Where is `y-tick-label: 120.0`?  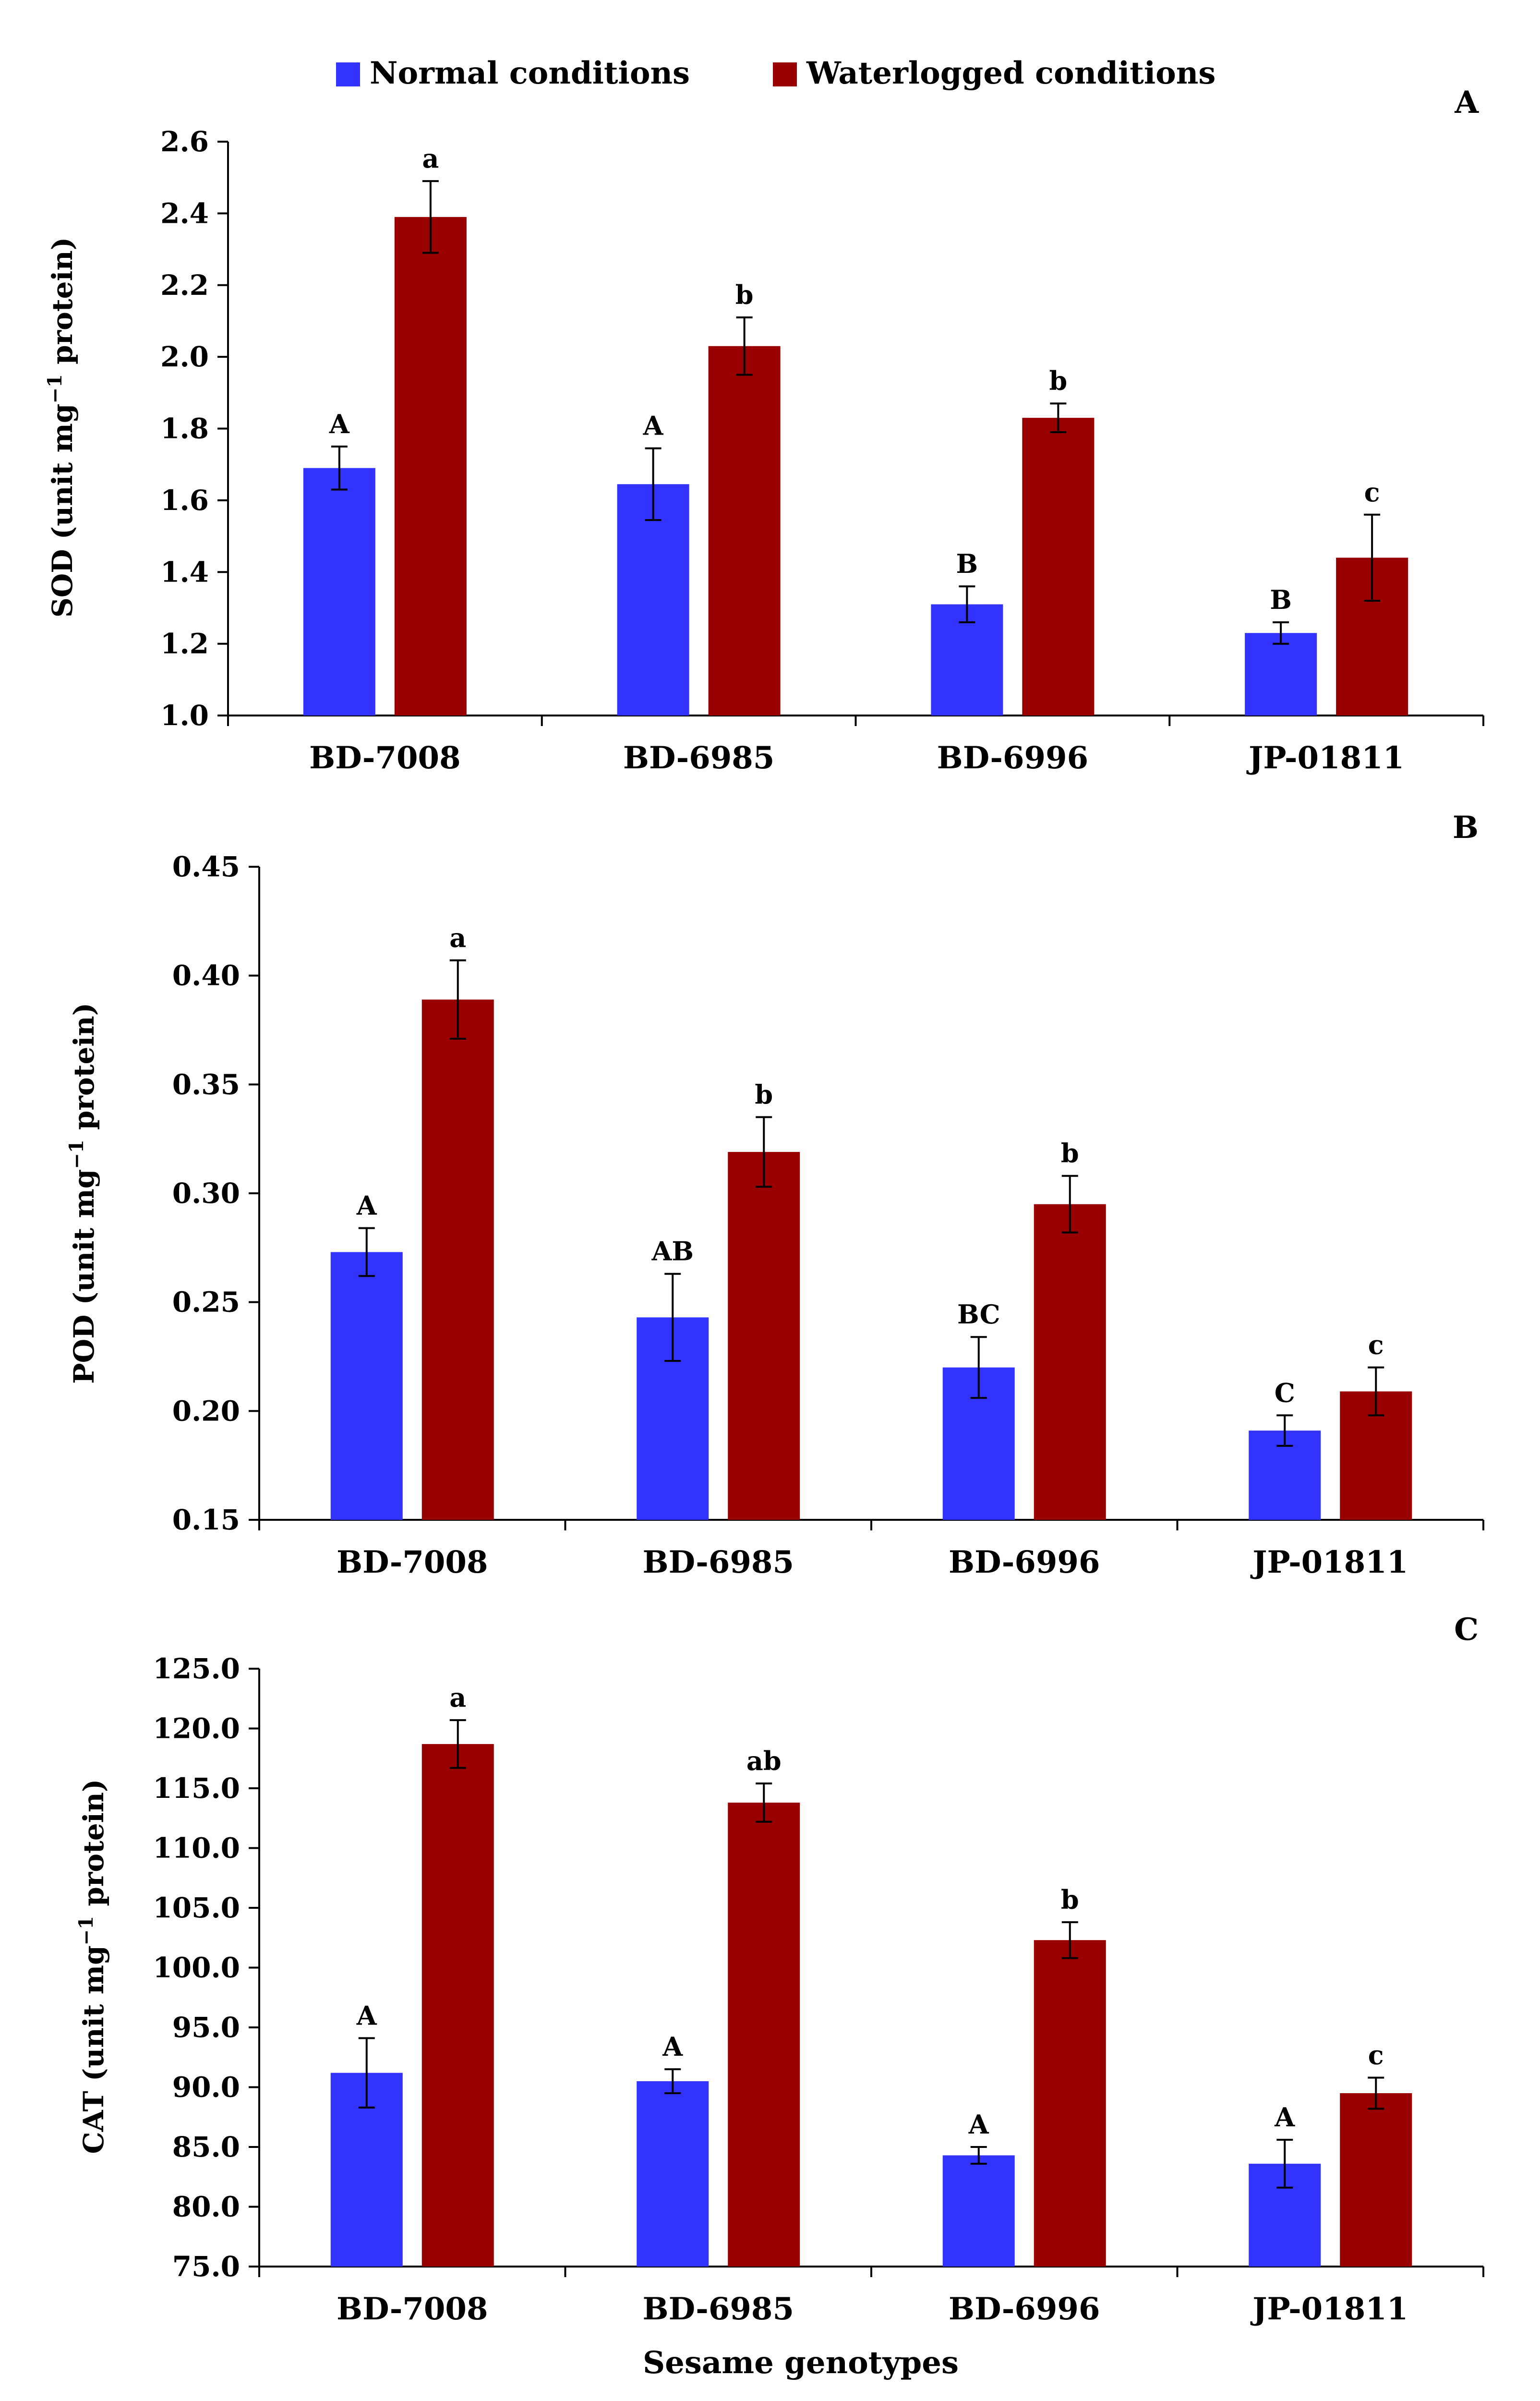 y-tick-label: 120.0 is located at coordinates (197, 1728).